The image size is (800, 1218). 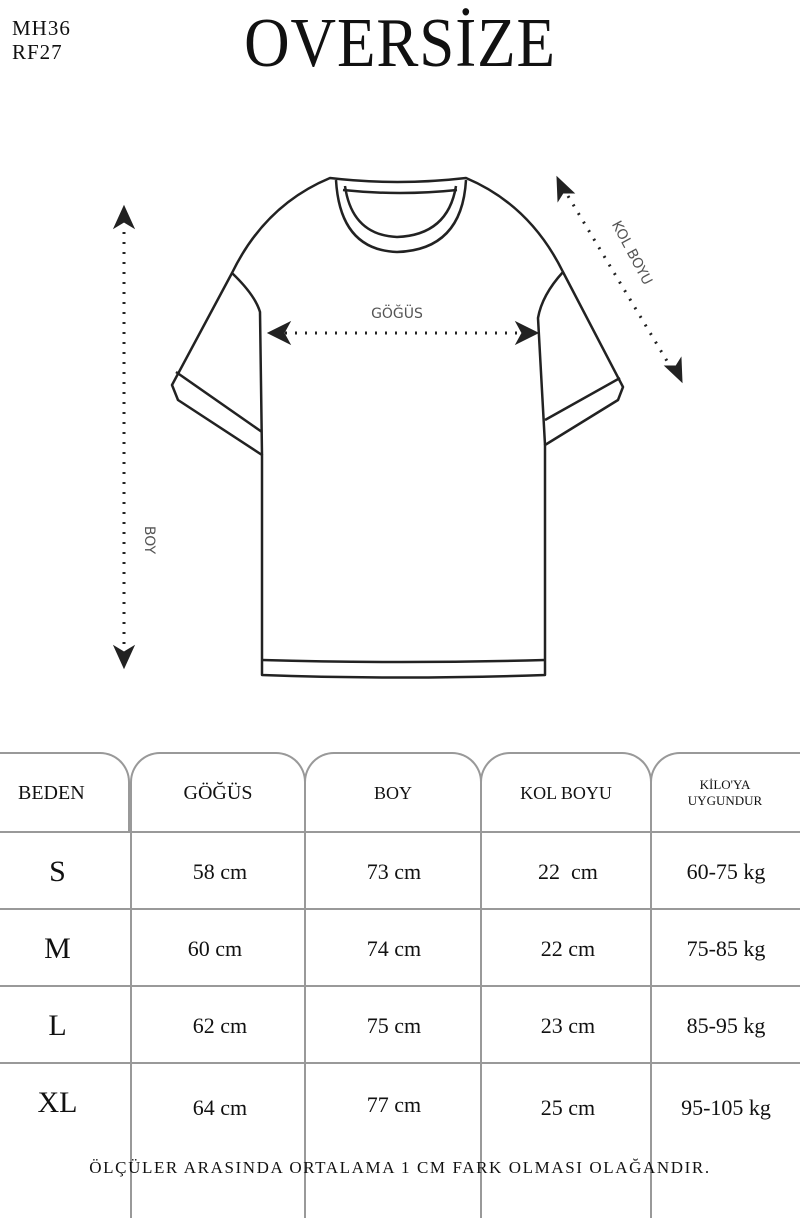 I want to click on size-cell: M, so click(x=57, y=948).